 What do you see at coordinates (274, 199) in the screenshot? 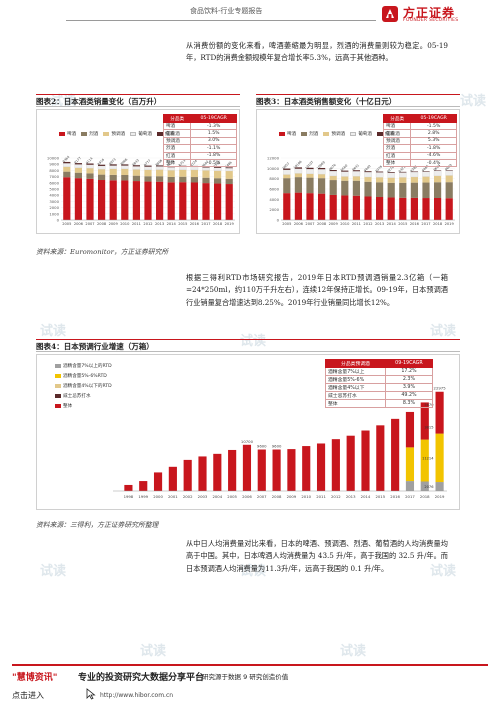
I see `y-tick-label: 4000` at bounding box center [274, 199].